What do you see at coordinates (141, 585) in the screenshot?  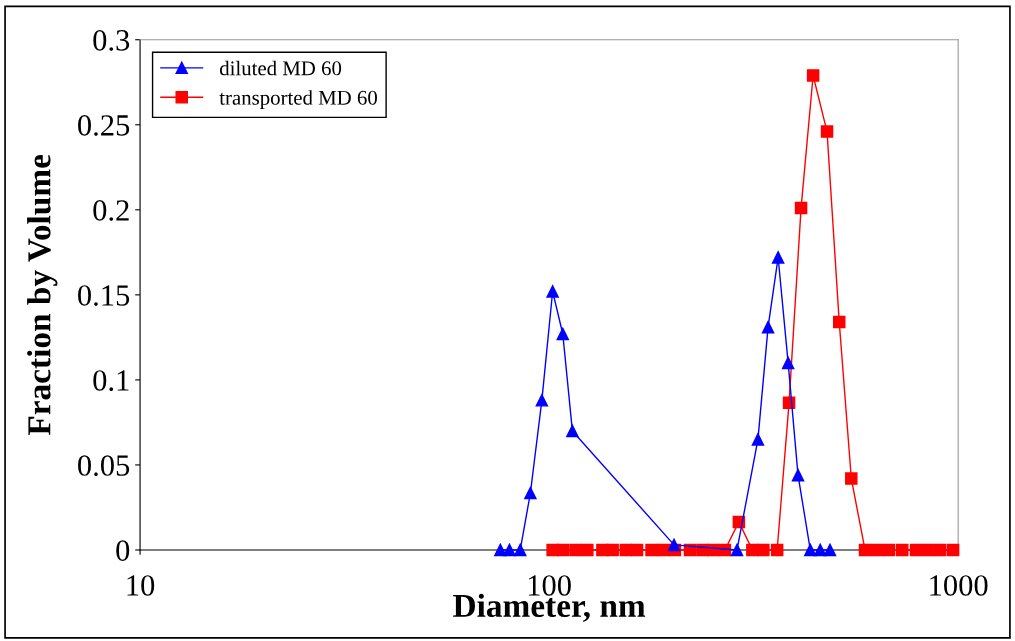 I see `x-tick-label: 10` at bounding box center [141, 585].